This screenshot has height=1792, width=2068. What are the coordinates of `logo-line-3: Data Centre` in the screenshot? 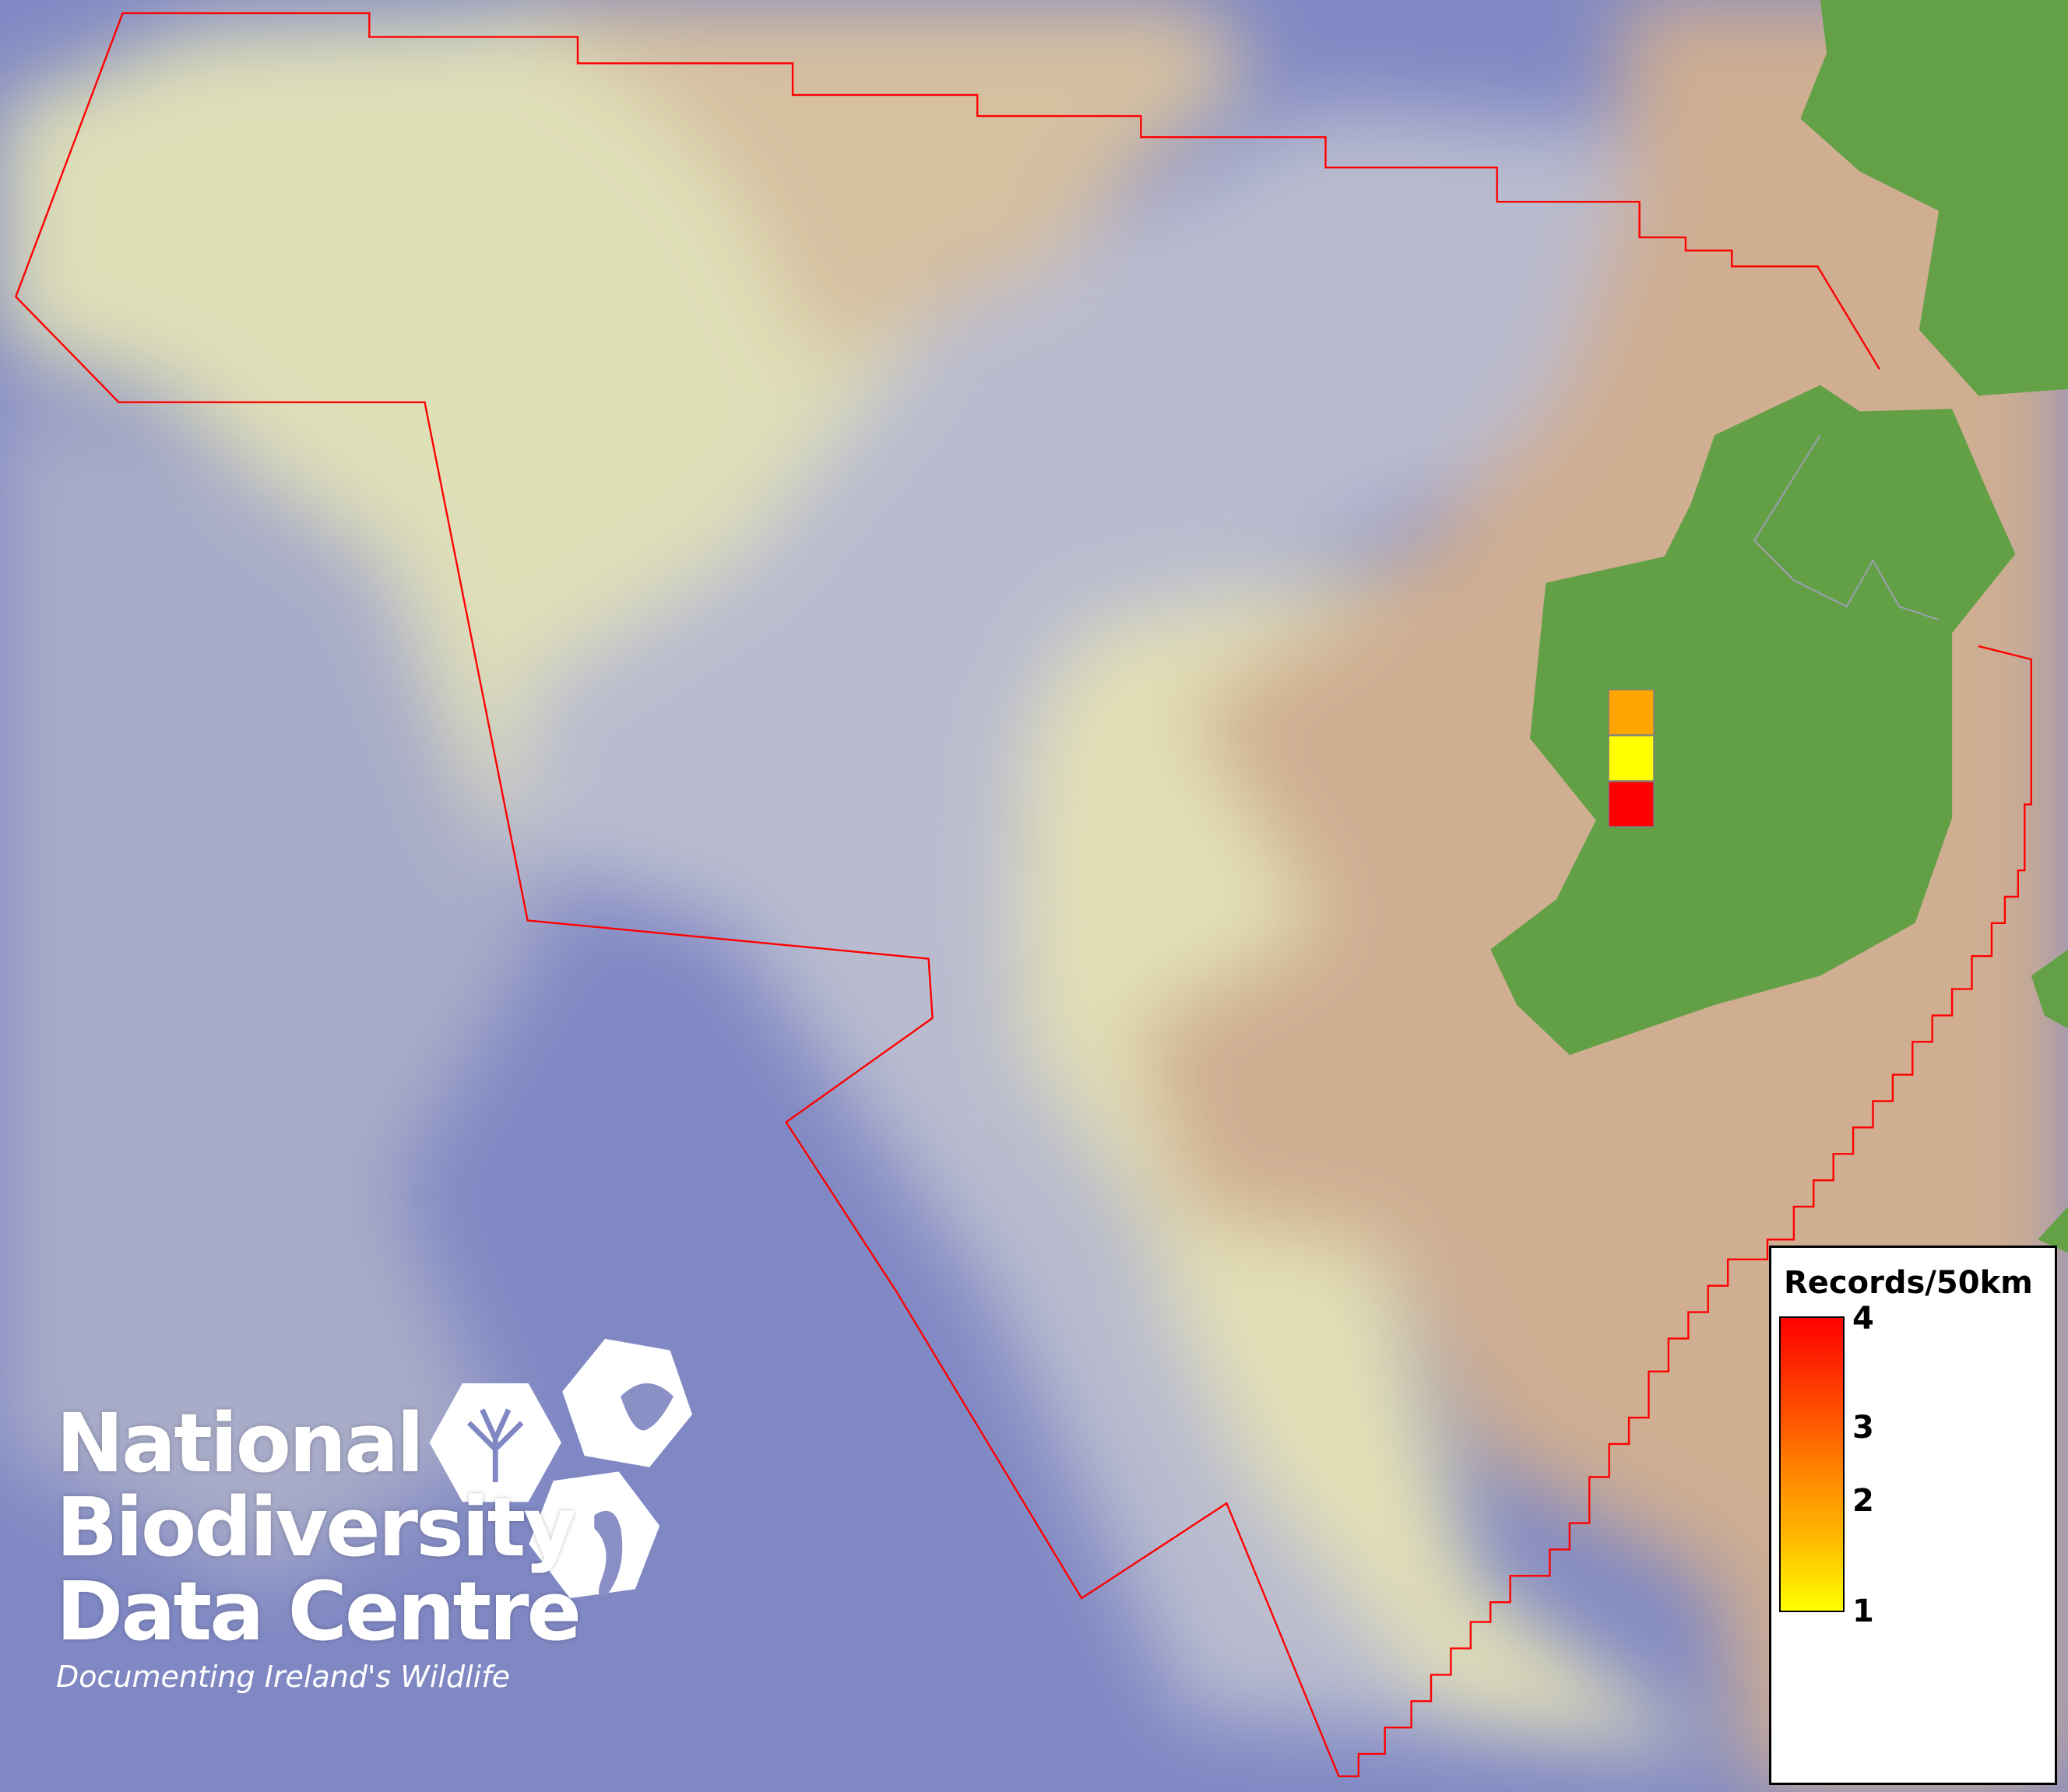 It's located at (319, 1611).